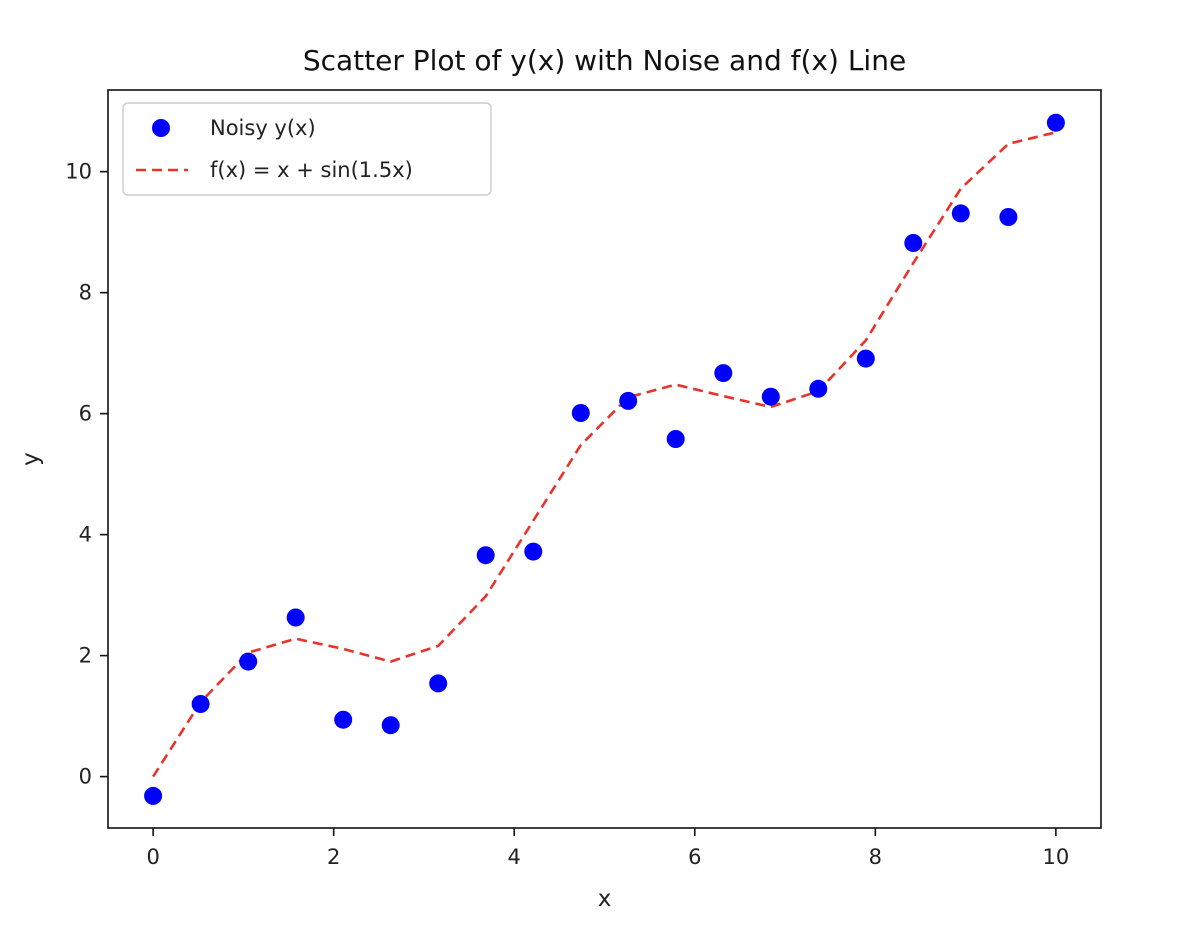 The height and width of the screenshot is (930, 1194). What do you see at coordinates (161, 128) in the screenshot?
I see `legend-scatter-marker` at bounding box center [161, 128].